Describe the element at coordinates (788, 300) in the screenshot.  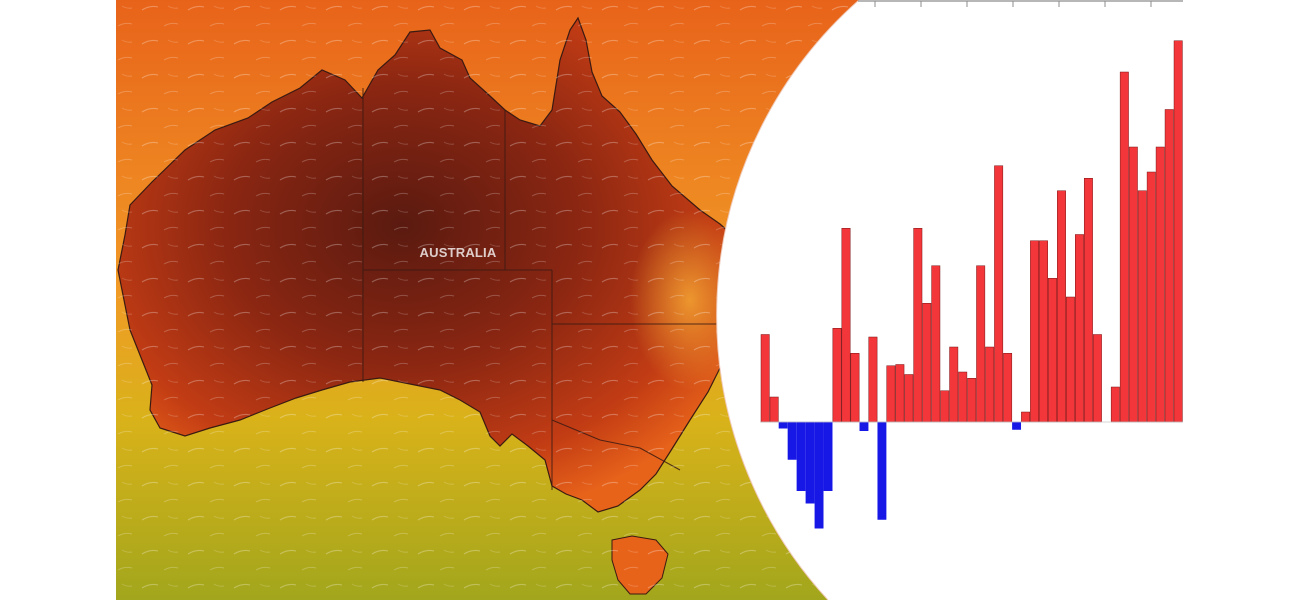
I see `panel-divider-curve` at that location.